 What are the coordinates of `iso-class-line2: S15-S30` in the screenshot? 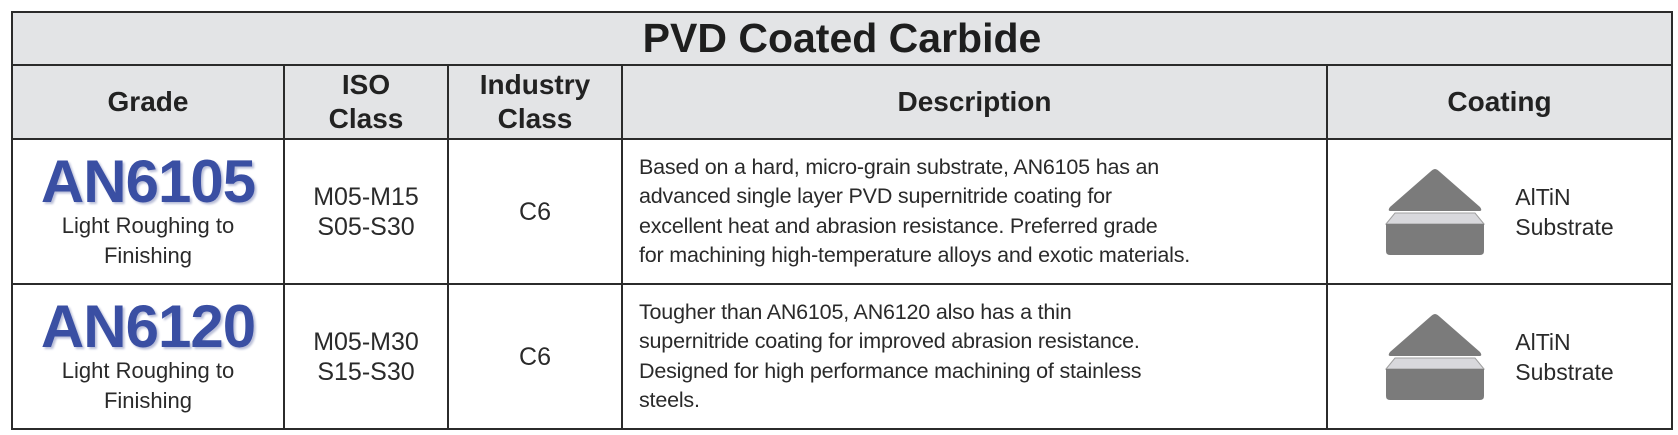 It's located at (366, 371).